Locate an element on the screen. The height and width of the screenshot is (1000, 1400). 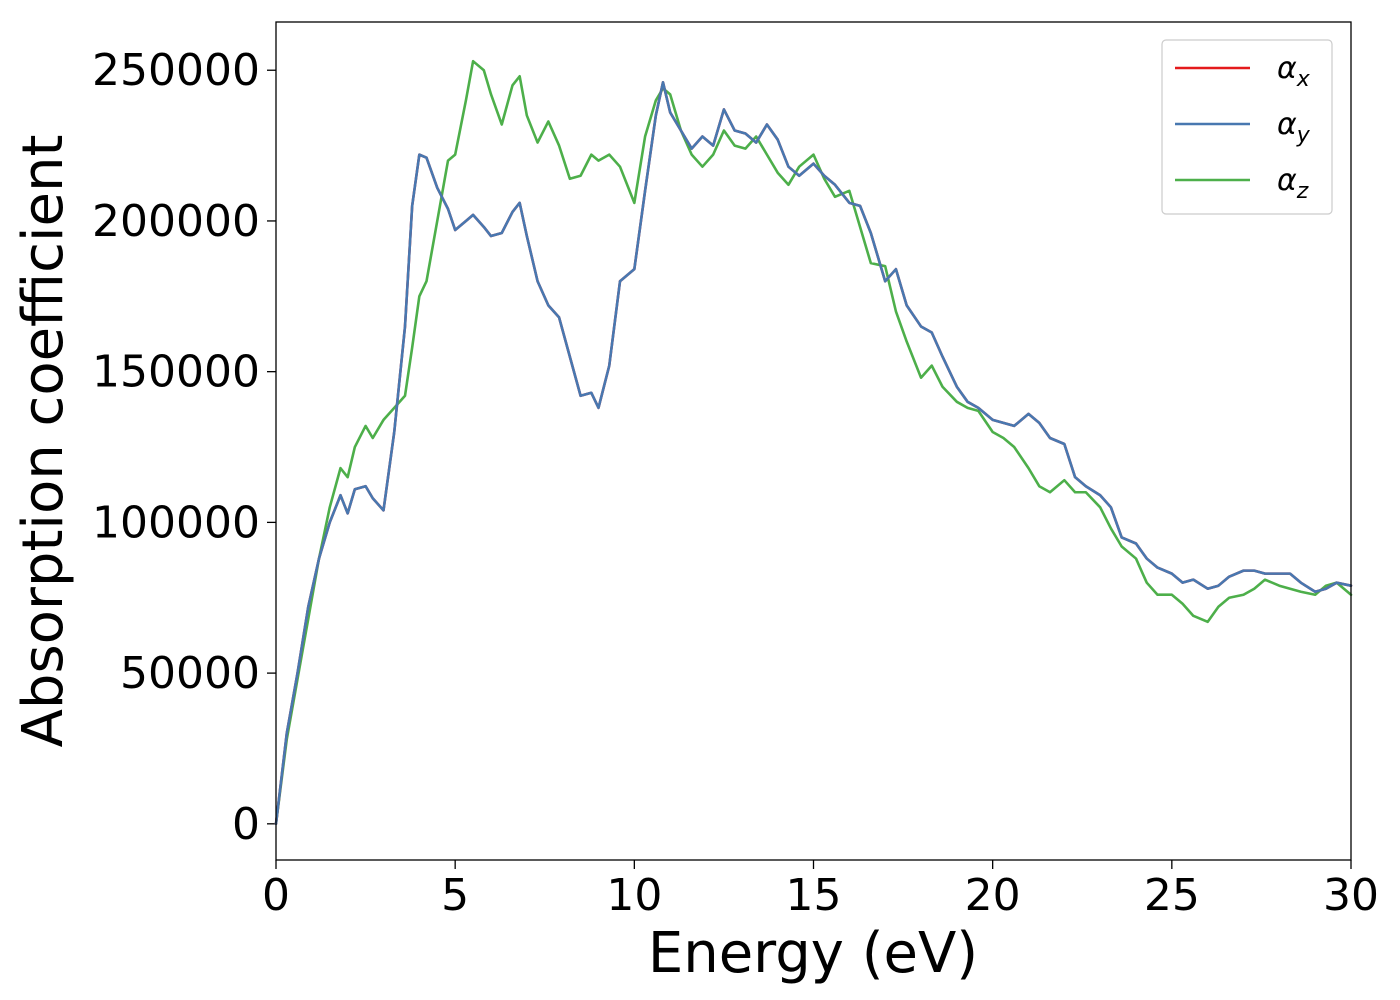
legend-label-y: αy is located at coordinates (1294, 127).